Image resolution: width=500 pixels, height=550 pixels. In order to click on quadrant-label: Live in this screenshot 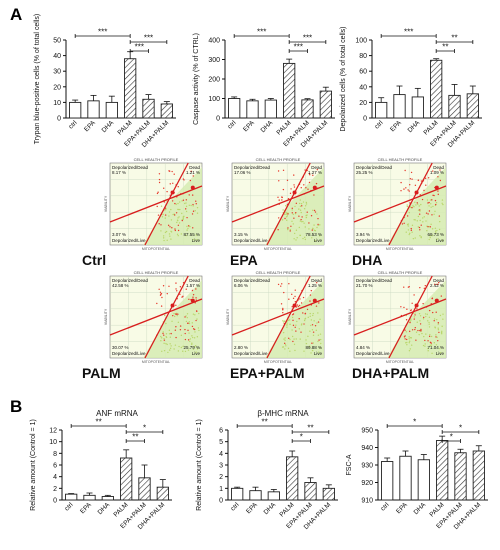, I will do `click(318, 240)`.